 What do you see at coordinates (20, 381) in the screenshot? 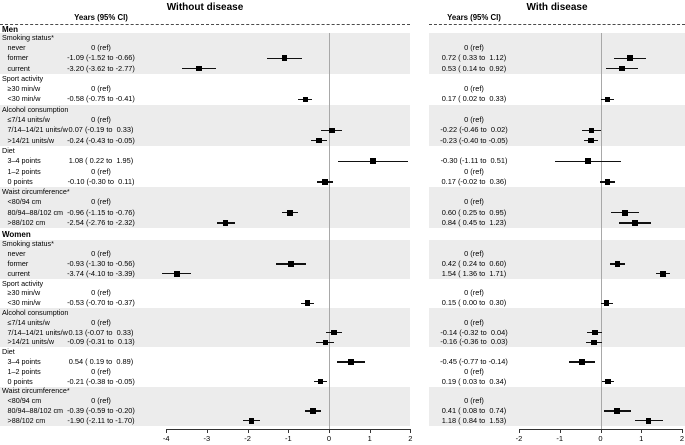
I see `row-label: 0 points` at bounding box center [20, 381].